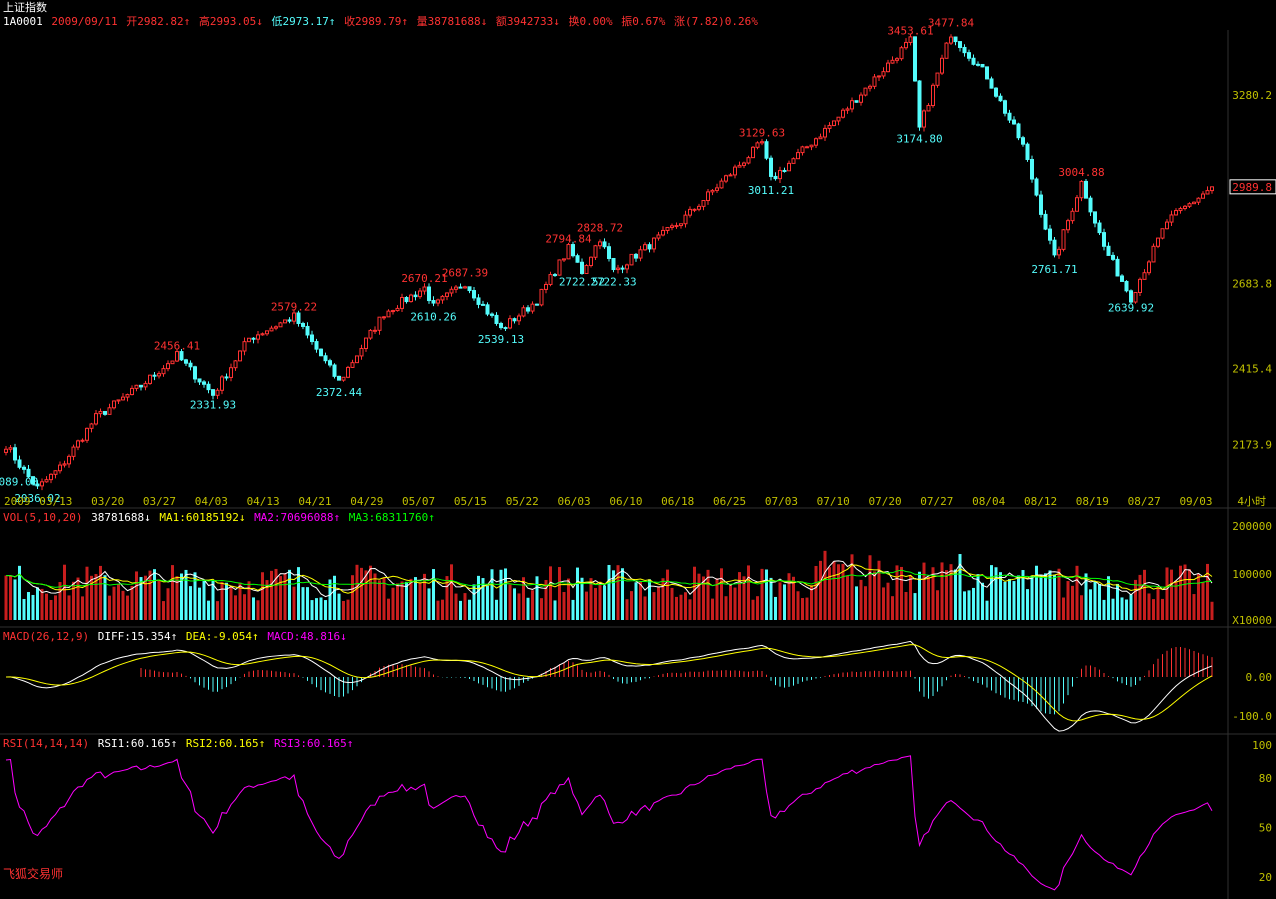 Image resolution: width=1276 pixels, height=899 pixels. I want to click on vol-axis-label: 100000, so click(1252, 574).